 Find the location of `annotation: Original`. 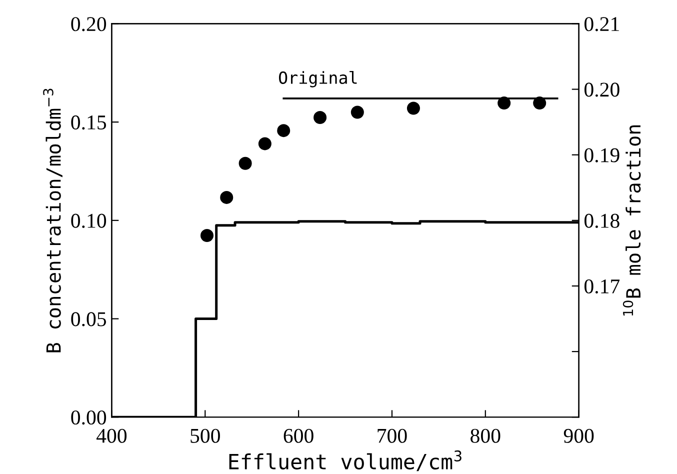

annotation: Original is located at coordinates (318, 79).